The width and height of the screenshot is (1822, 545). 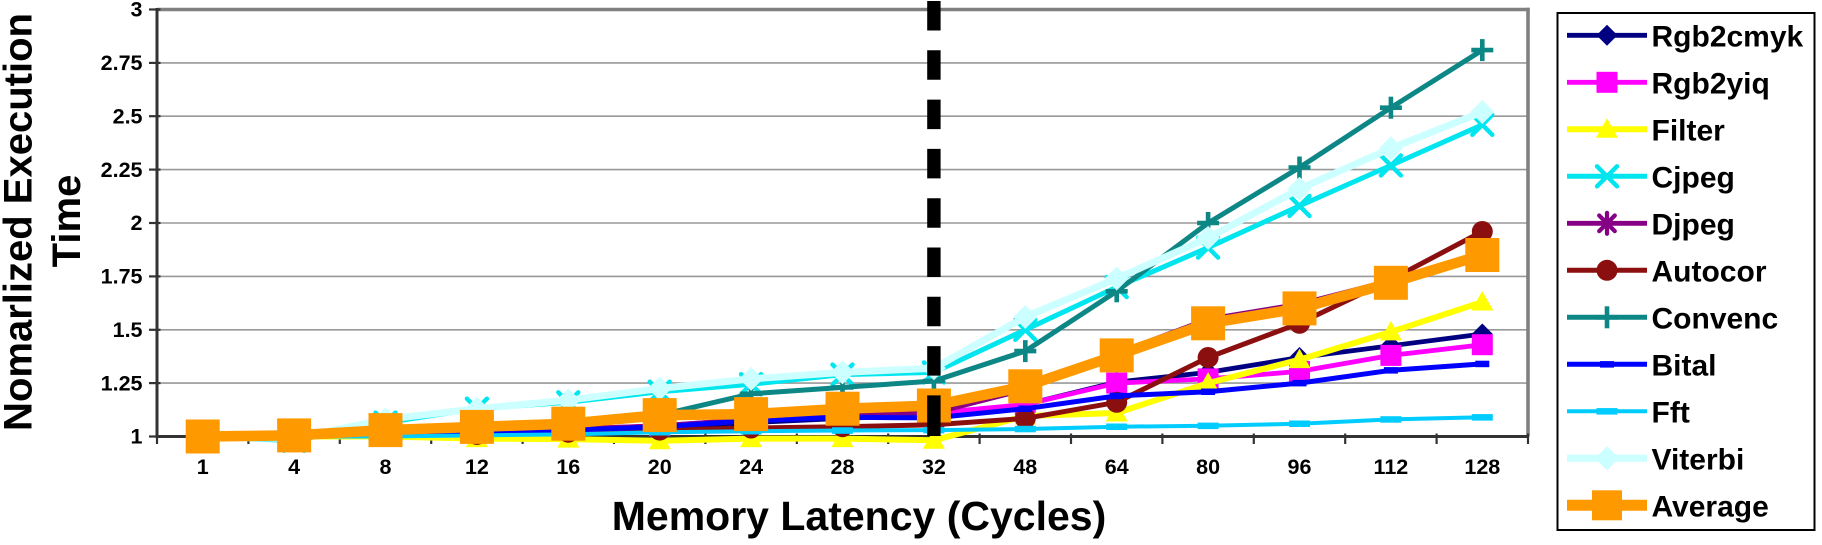 What do you see at coordinates (386, 467) in the screenshot?
I see `svg-text: 8` at bounding box center [386, 467].